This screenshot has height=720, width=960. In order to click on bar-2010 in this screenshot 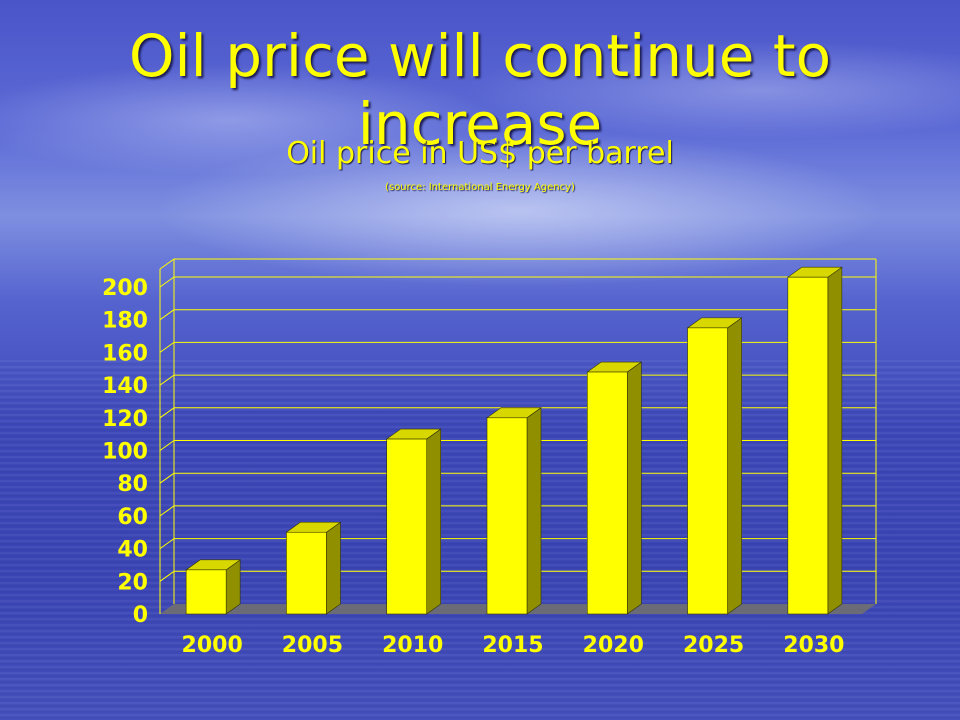, I will do `click(413, 521)`.